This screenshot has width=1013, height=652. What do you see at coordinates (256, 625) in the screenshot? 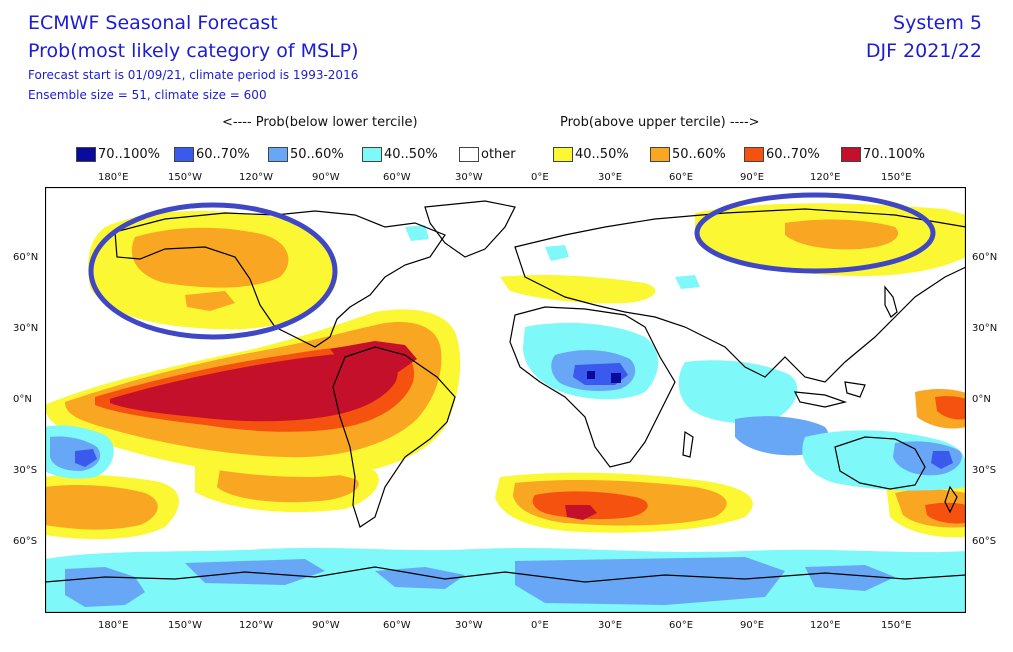
I see `lon-tick-bottom: 120°W` at bounding box center [256, 625].